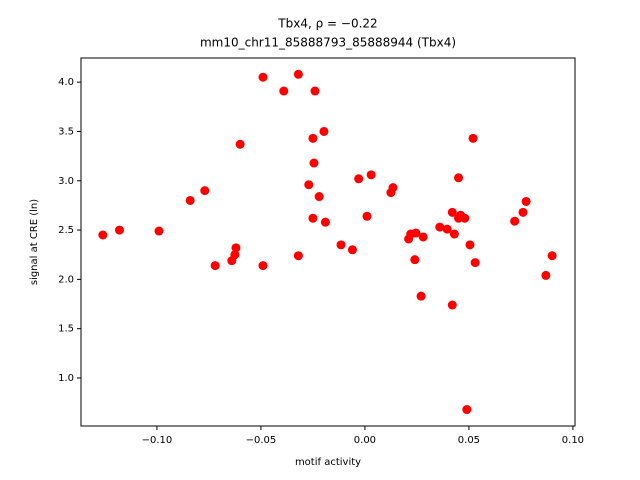 The image size is (640, 480). Describe the element at coordinates (66, 181) in the screenshot. I see `y-tick-label: 3.0` at that location.